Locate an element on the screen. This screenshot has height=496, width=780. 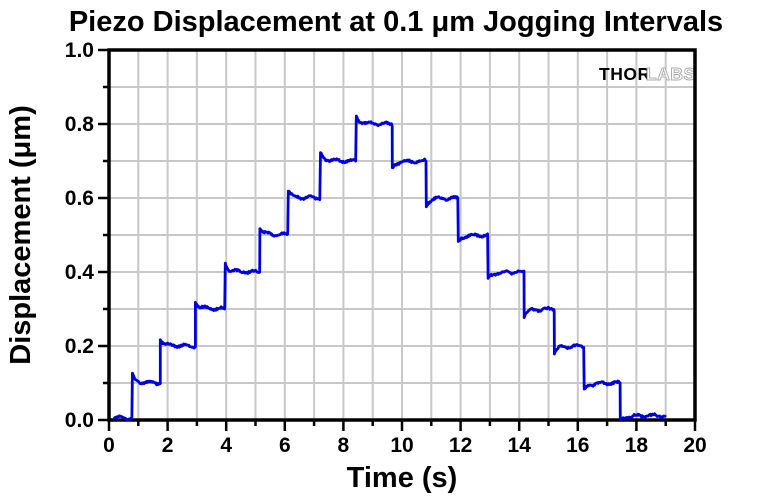
y-tick-label: 1.0 is located at coordinates (79, 50).